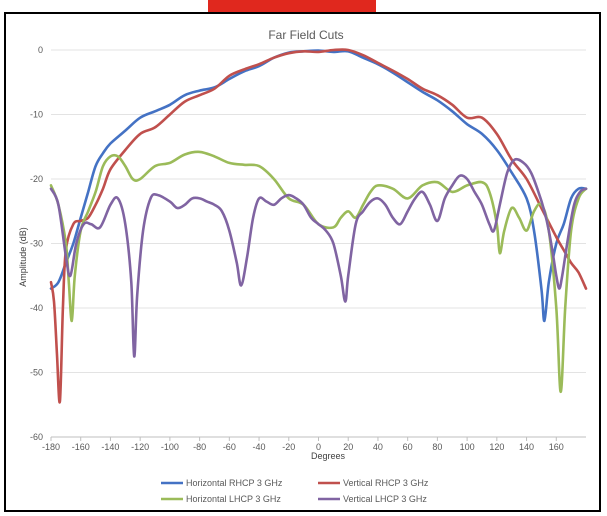  Describe the element at coordinates (36, 308) in the screenshot. I see `y-tick-label: -40` at that location.